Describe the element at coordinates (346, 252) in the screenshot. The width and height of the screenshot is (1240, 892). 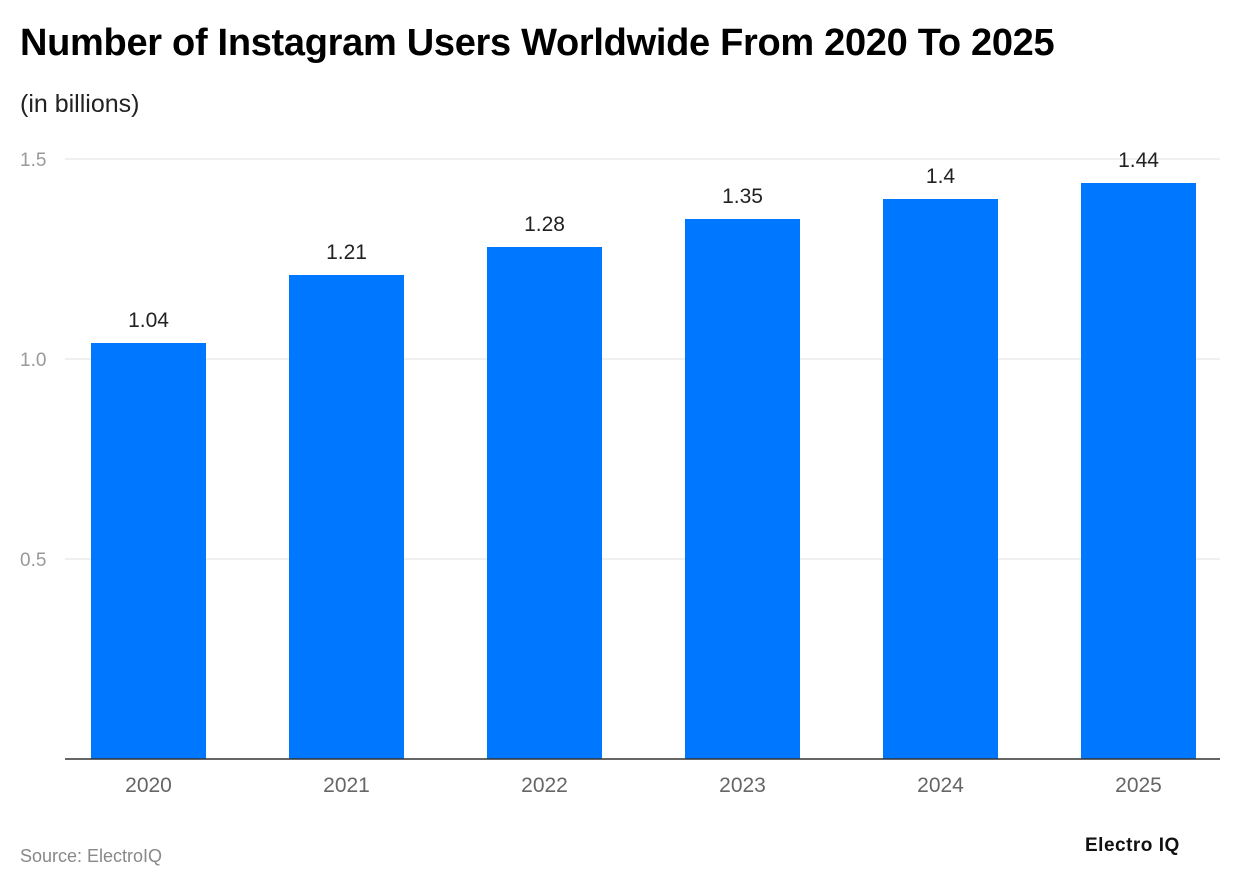
I see `data-label: 1.21` at that location.